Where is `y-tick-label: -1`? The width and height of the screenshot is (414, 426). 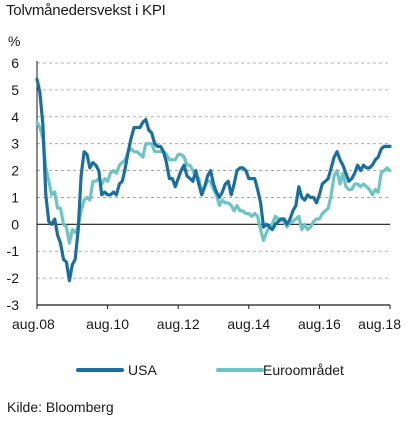
y-tick-label: -1 is located at coordinates (13, 251).